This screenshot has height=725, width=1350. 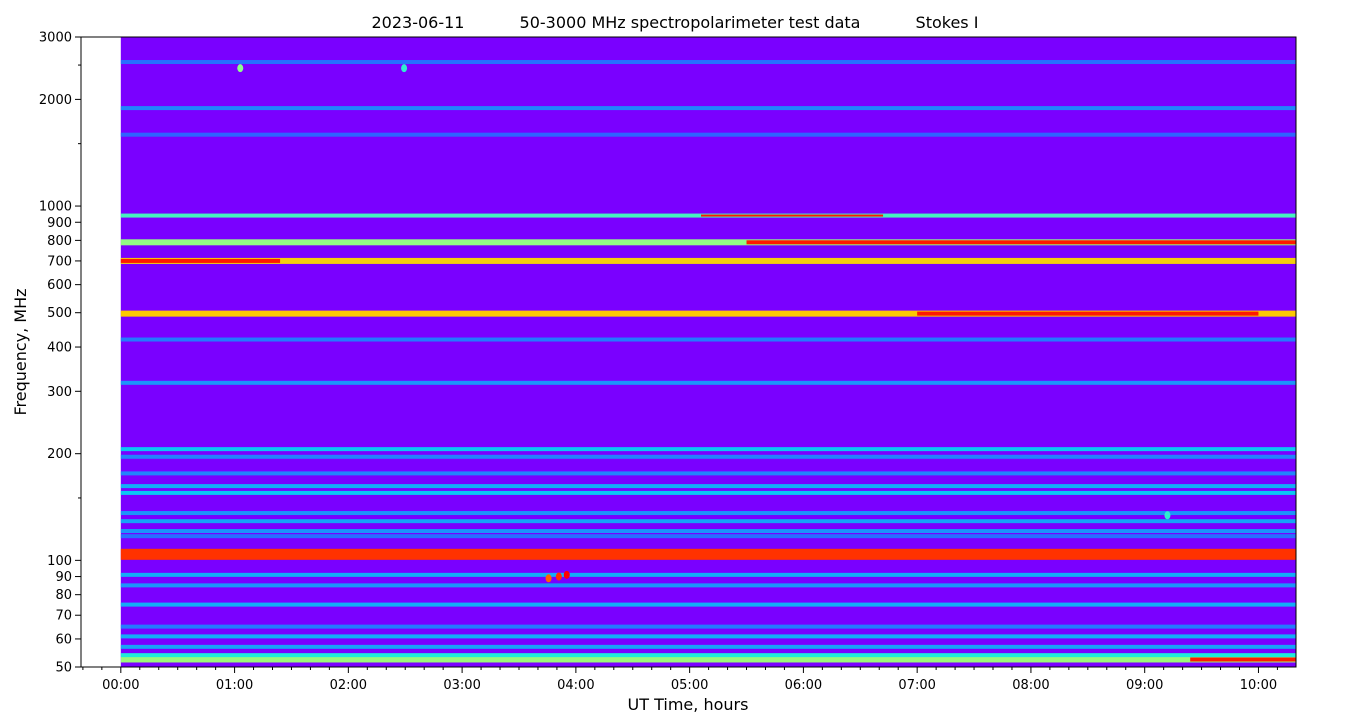 What do you see at coordinates (63, 668) in the screenshot?
I see `y-tick-label: 50` at bounding box center [63, 668].